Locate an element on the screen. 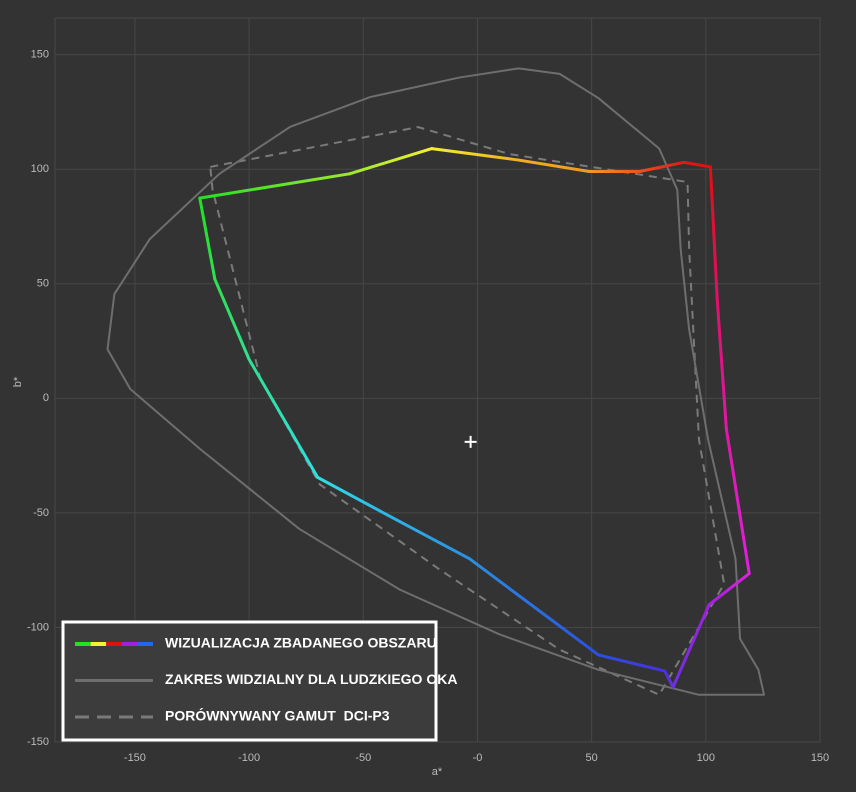 The width and height of the screenshot is (856, 792). x-tick-label: 150 is located at coordinates (820, 758).